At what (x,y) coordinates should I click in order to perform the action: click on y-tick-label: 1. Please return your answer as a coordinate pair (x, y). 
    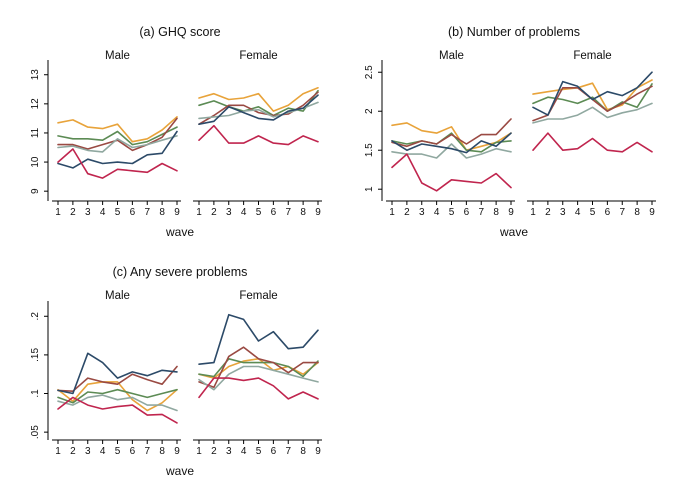
    Looking at the image, I should click on (369, 189).